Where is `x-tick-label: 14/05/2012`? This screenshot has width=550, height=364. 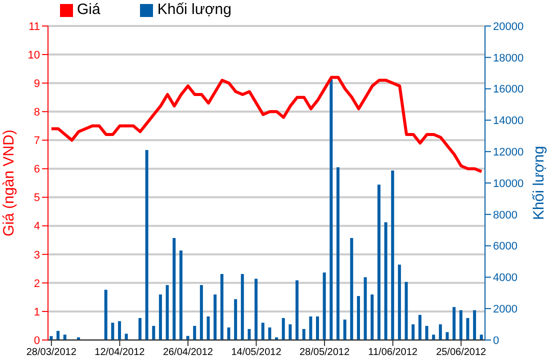
x-tick-label: 14/05/2012 is located at coordinates (256, 352).